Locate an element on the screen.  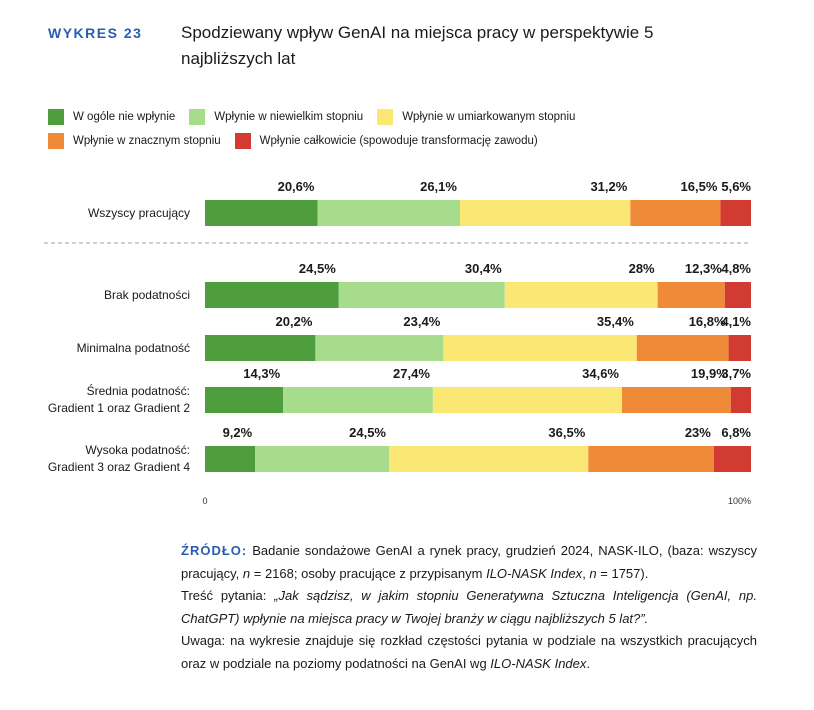
data-label: 16,8% is located at coordinates (707, 321).